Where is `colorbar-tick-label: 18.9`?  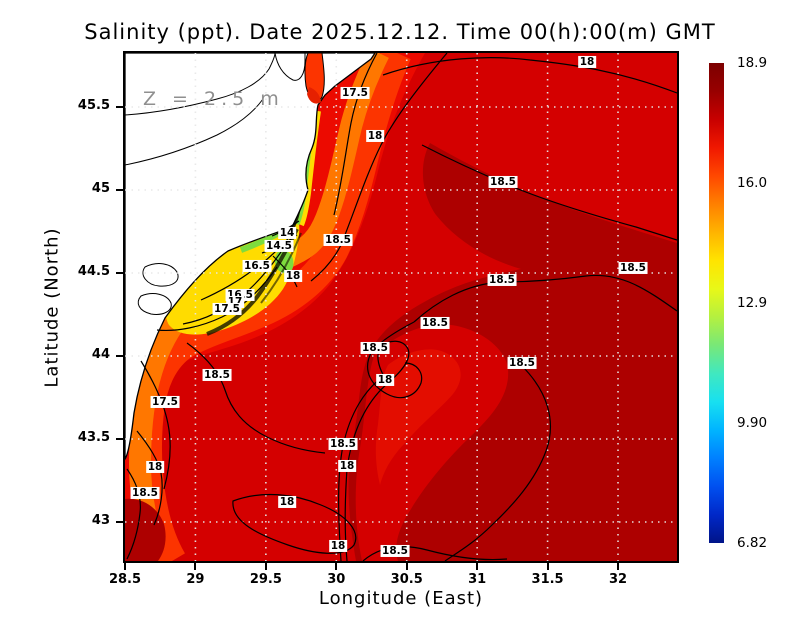
colorbar-tick-label: 18.9 is located at coordinates (752, 63).